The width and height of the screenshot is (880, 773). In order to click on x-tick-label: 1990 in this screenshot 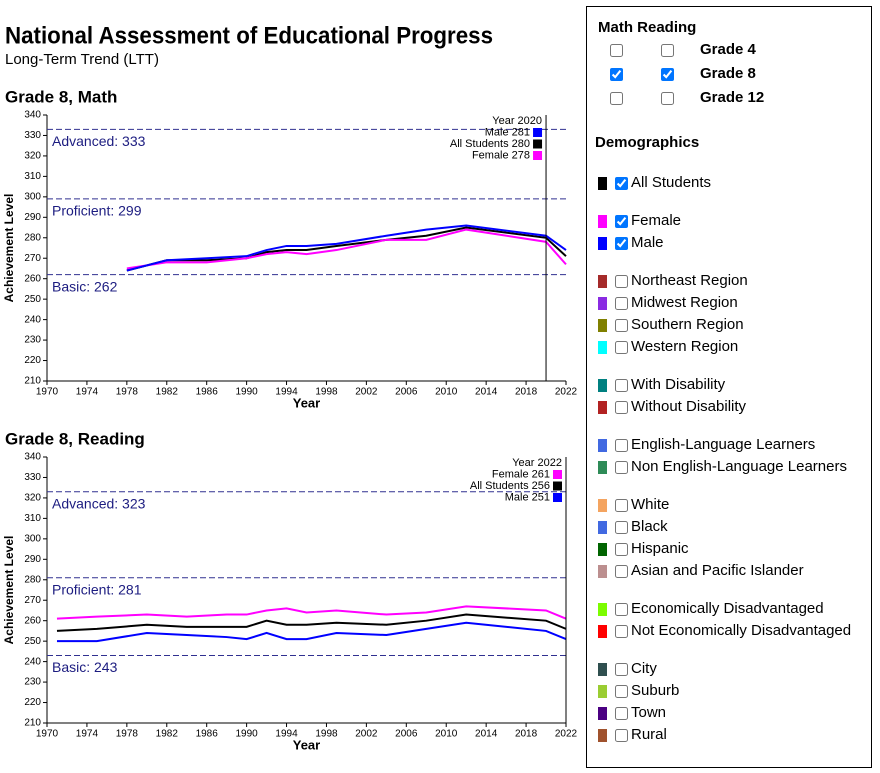, I will do `click(246, 392)`.